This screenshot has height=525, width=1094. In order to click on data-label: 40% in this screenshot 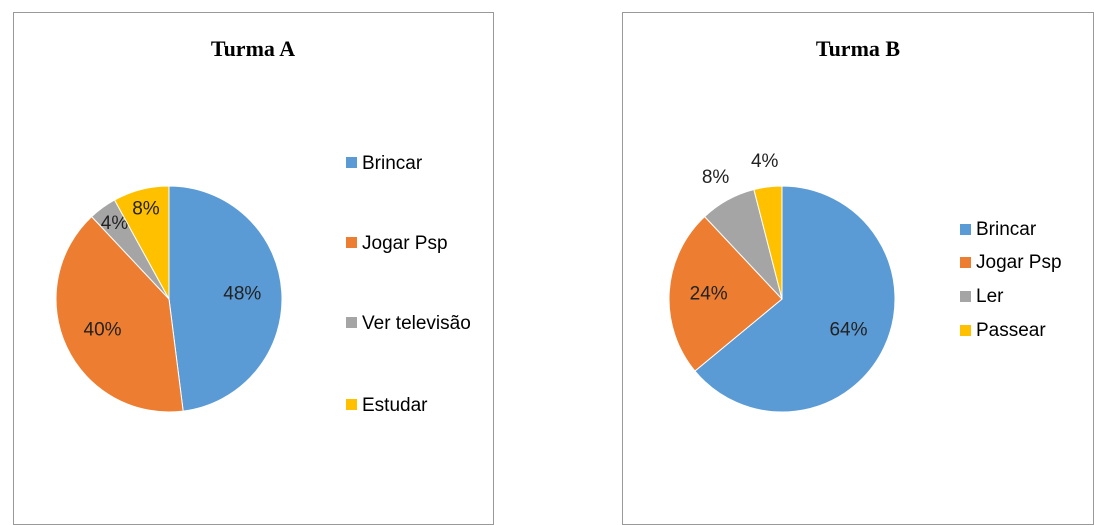, I will do `click(103, 329)`.